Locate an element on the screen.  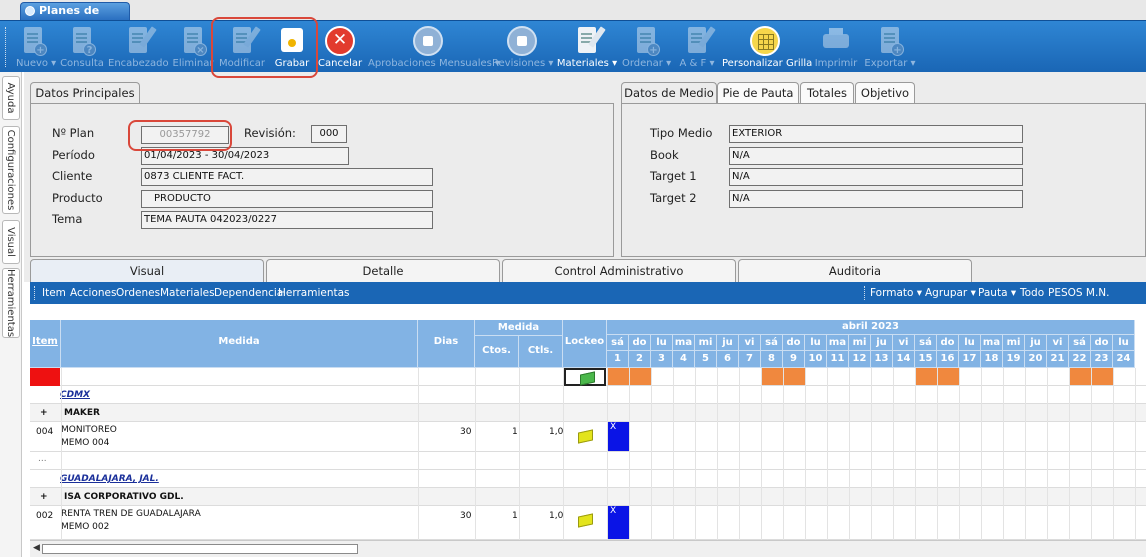
horizontal-scrollbar: ◀ is located at coordinates (588, 548).